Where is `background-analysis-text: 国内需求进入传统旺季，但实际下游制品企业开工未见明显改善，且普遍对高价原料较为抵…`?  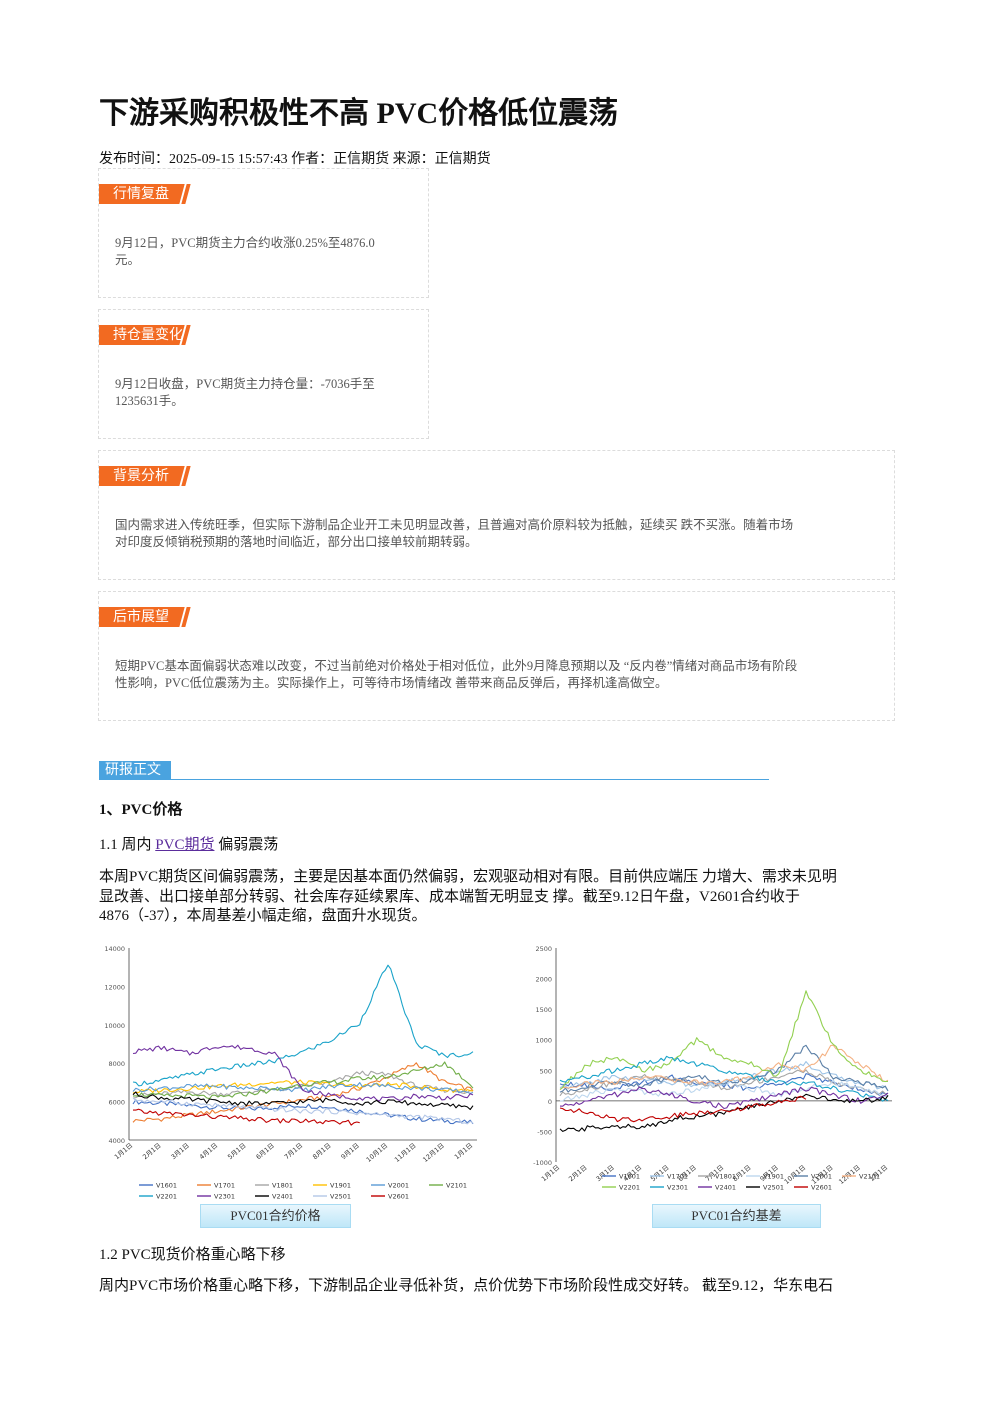
background-analysis-text: 国内需求进入传统旺季，但实际下游制品企业开工未见明显改善，且普遍对高价原料较为抵… is located at coordinates (500, 534).